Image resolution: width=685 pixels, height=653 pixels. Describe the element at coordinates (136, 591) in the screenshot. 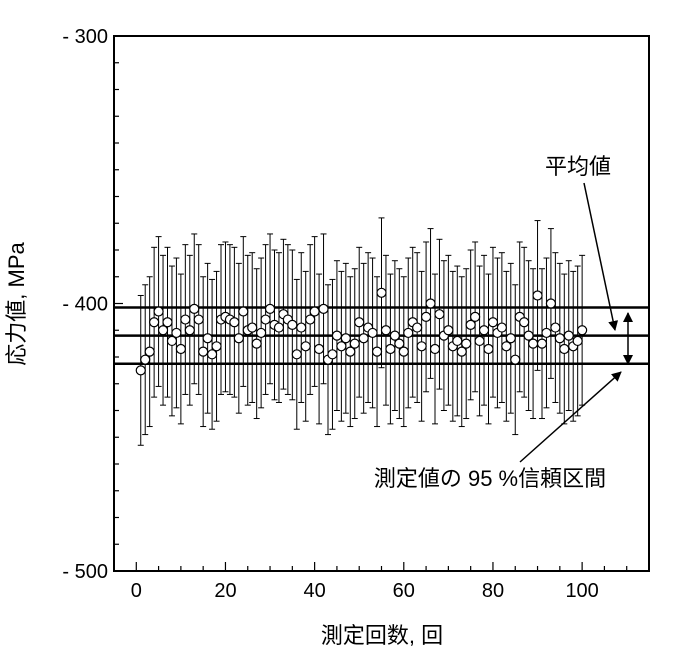

I see `x-tick-label: 0` at that location.